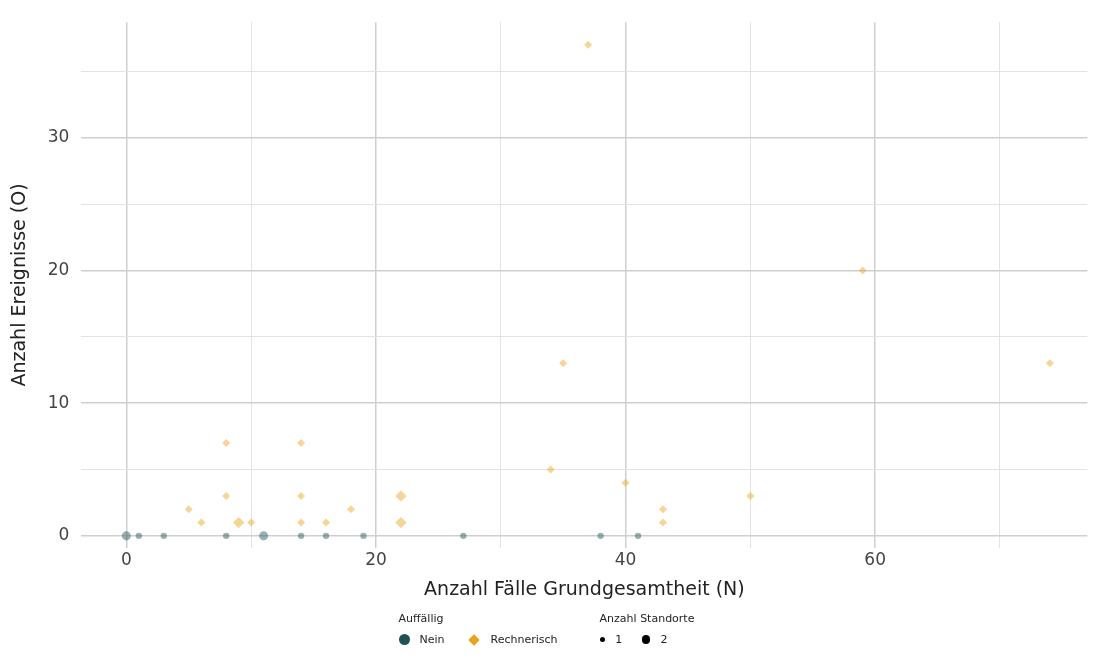 Image resolution: width=1093 pixels, height=663 pixels. Describe the element at coordinates (64, 534) in the screenshot. I see `y-tick-label: 0` at that location.